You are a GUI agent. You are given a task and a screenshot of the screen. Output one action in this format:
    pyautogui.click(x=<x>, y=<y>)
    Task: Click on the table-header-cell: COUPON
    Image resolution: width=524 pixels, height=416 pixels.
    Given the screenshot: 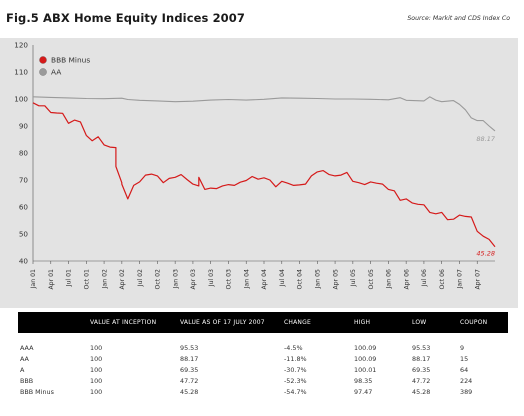 What is the action you would take?
    pyautogui.click(x=474, y=322)
    